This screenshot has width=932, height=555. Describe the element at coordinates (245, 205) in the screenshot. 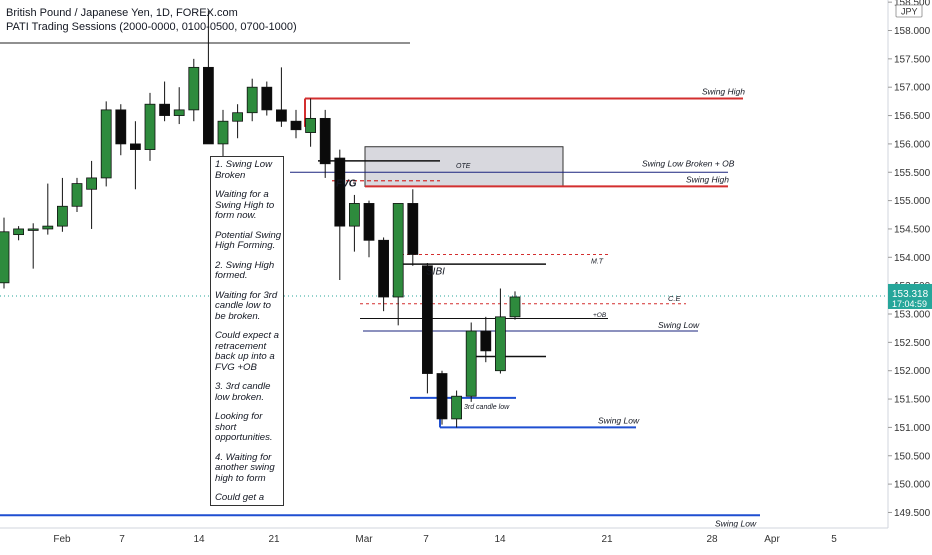

I see `note-2: Waiting for a Swing High to form now.` at that location.